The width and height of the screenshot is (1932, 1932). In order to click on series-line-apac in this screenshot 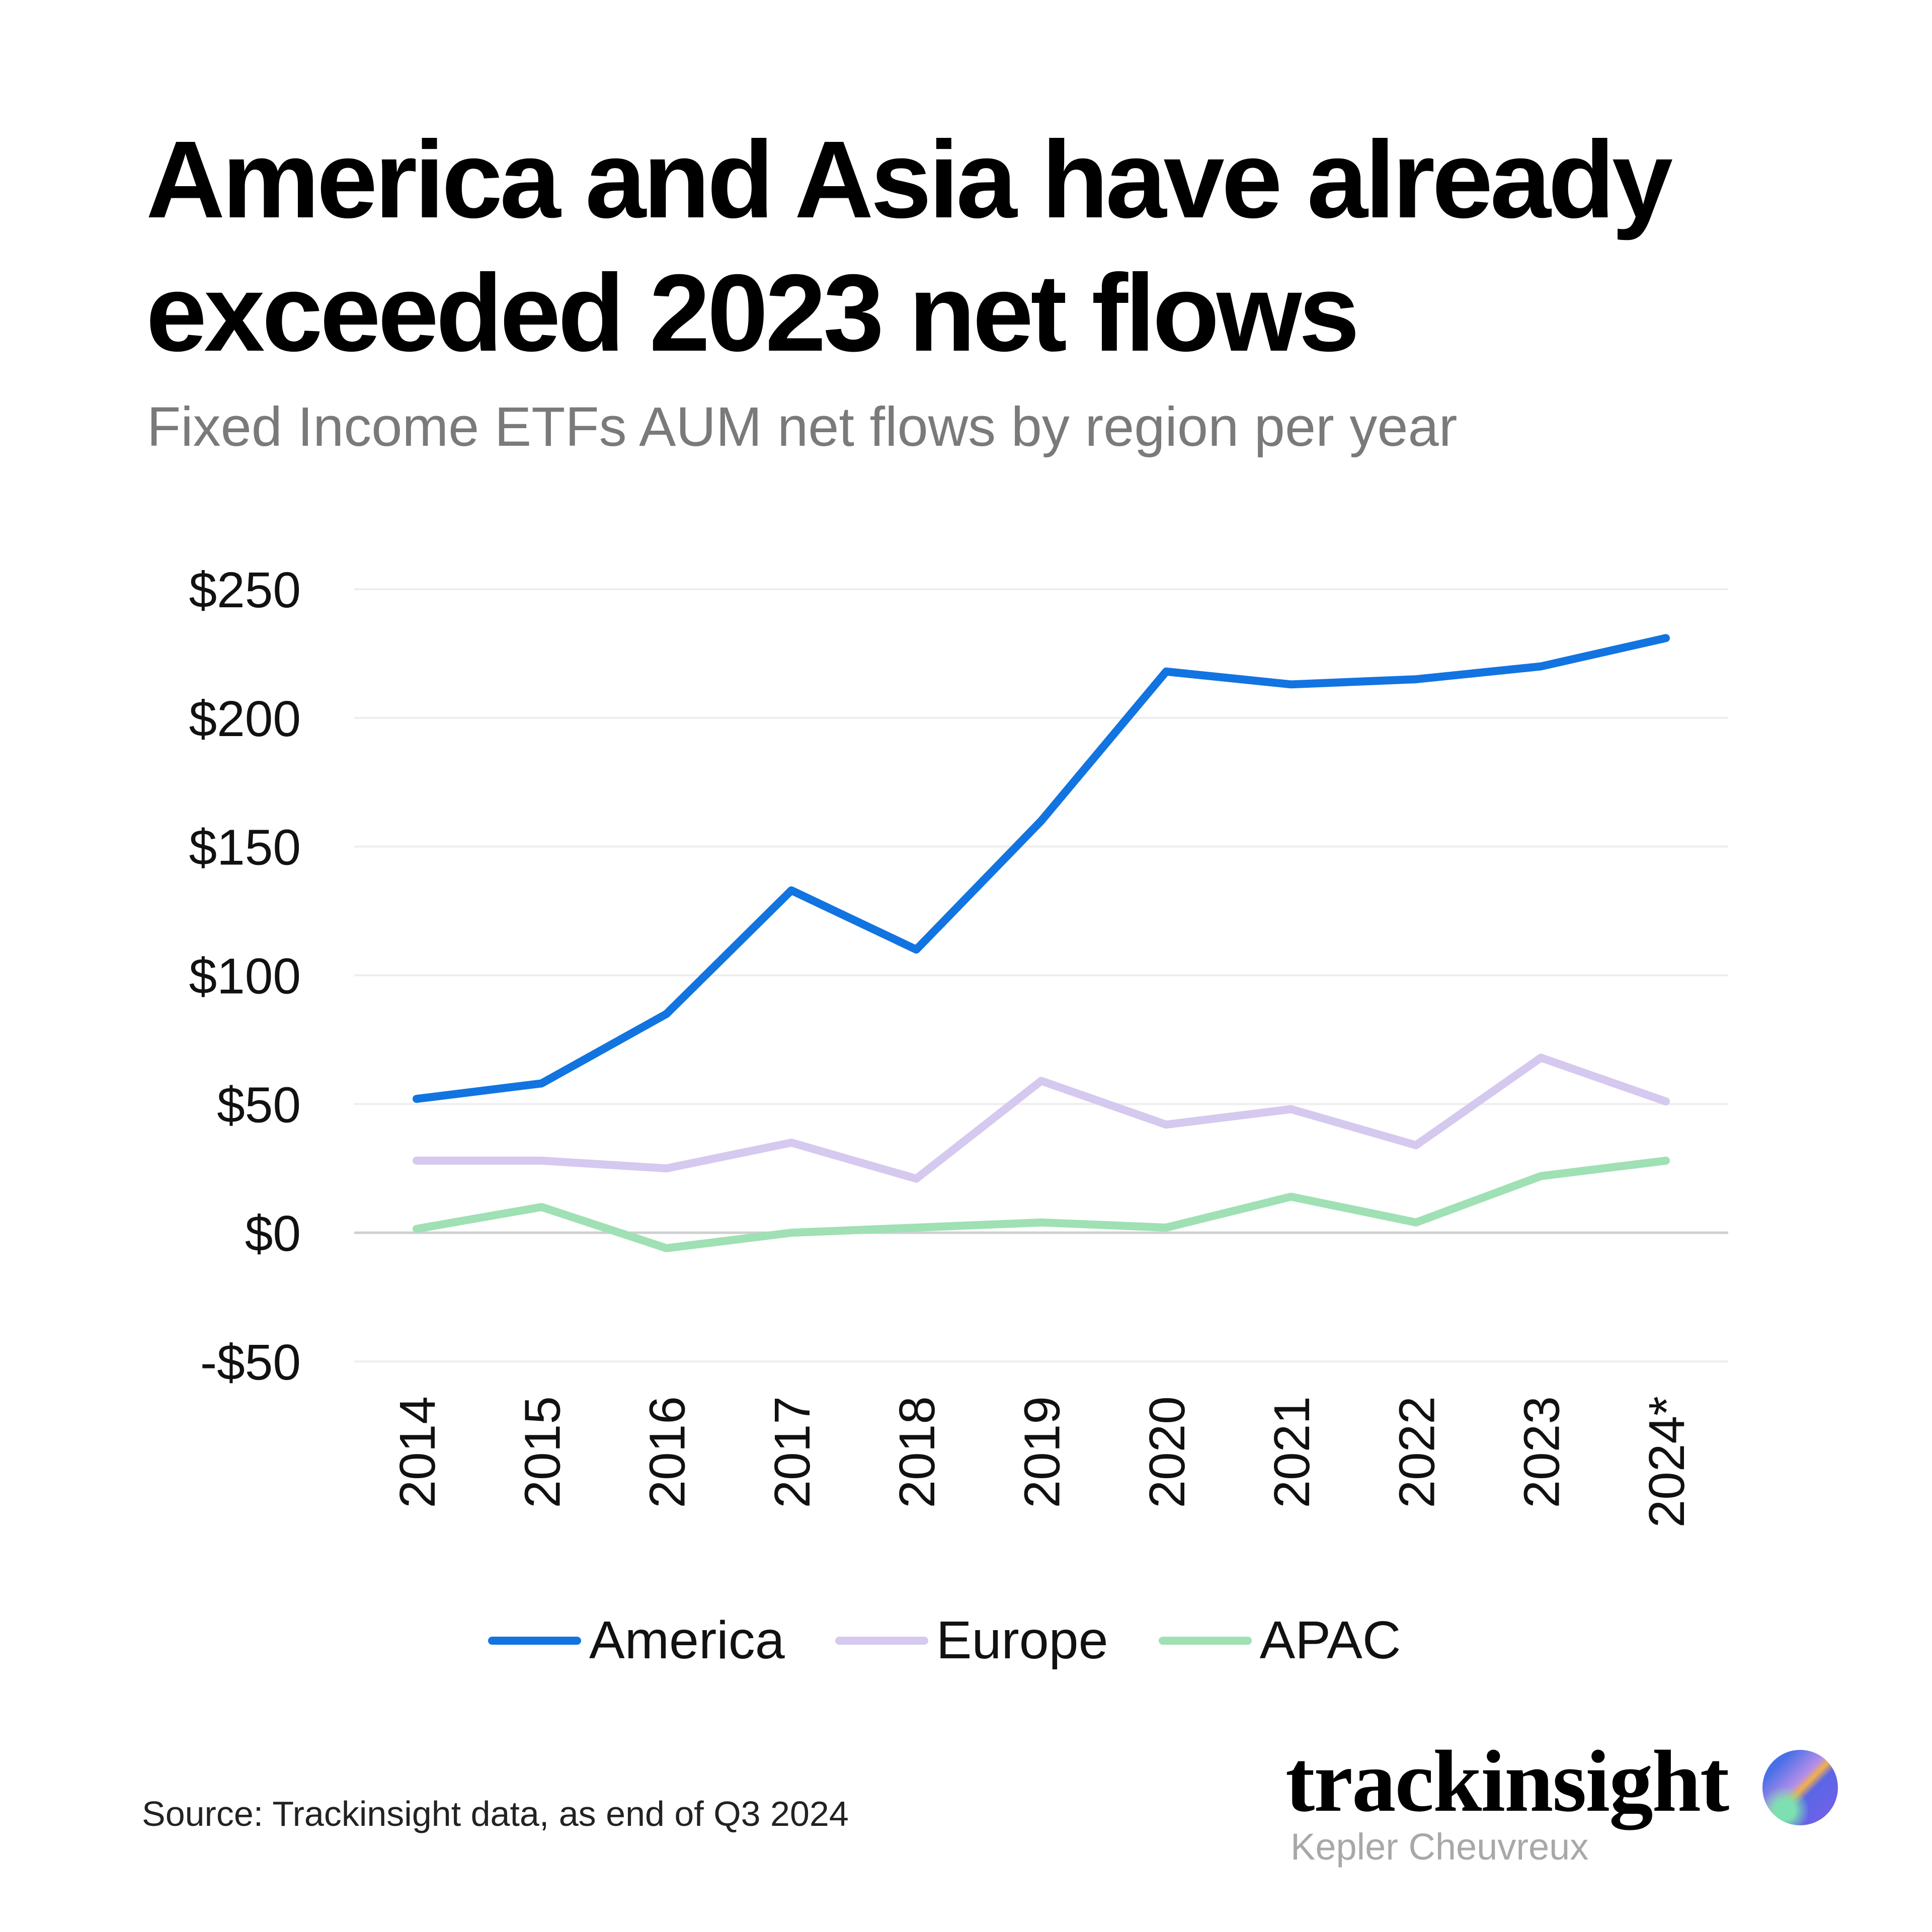, I will do `click(1042, 1204)`.